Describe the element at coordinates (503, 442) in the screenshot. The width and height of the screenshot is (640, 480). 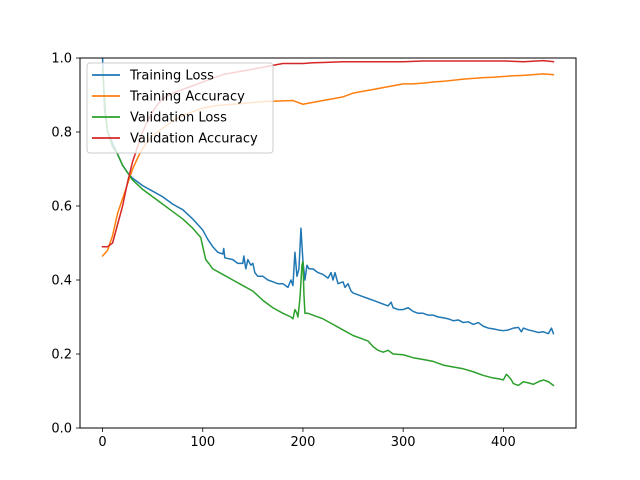
I see `x-tick-label: 400` at that location.